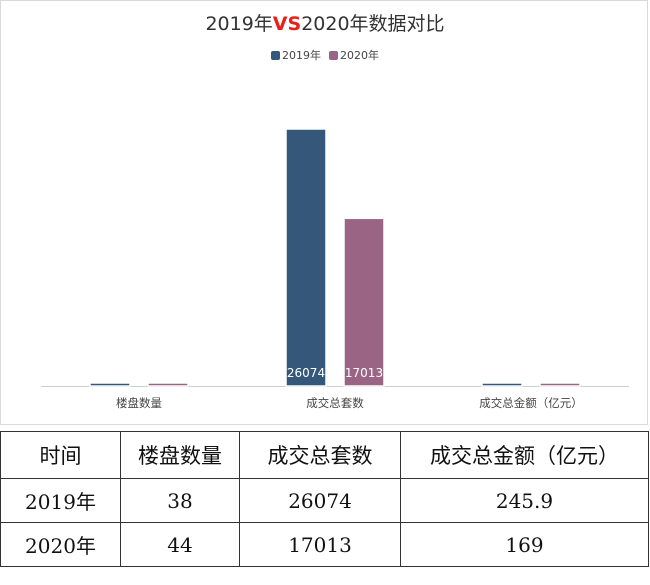 This screenshot has width=650, height=585. Describe the element at coordinates (524, 544) in the screenshot. I see `table-cell: 169` at that location.